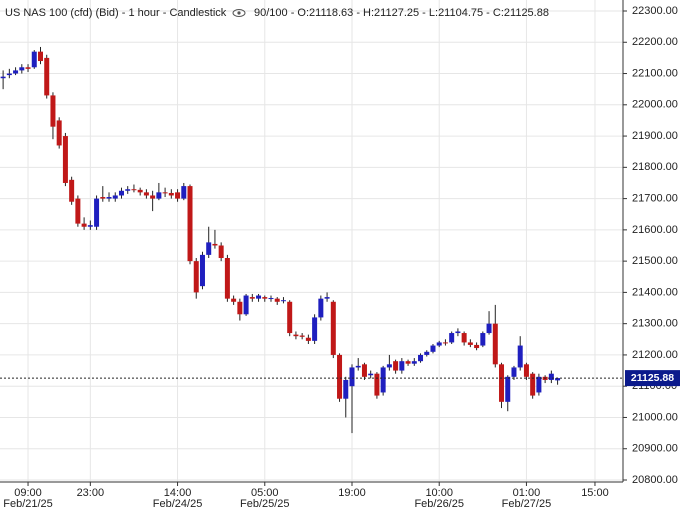 The height and width of the screenshot is (509, 685). What do you see at coordinates (655, 230) in the screenshot?
I see `y-tick-label: 21600.00` at bounding box center [655, 230].